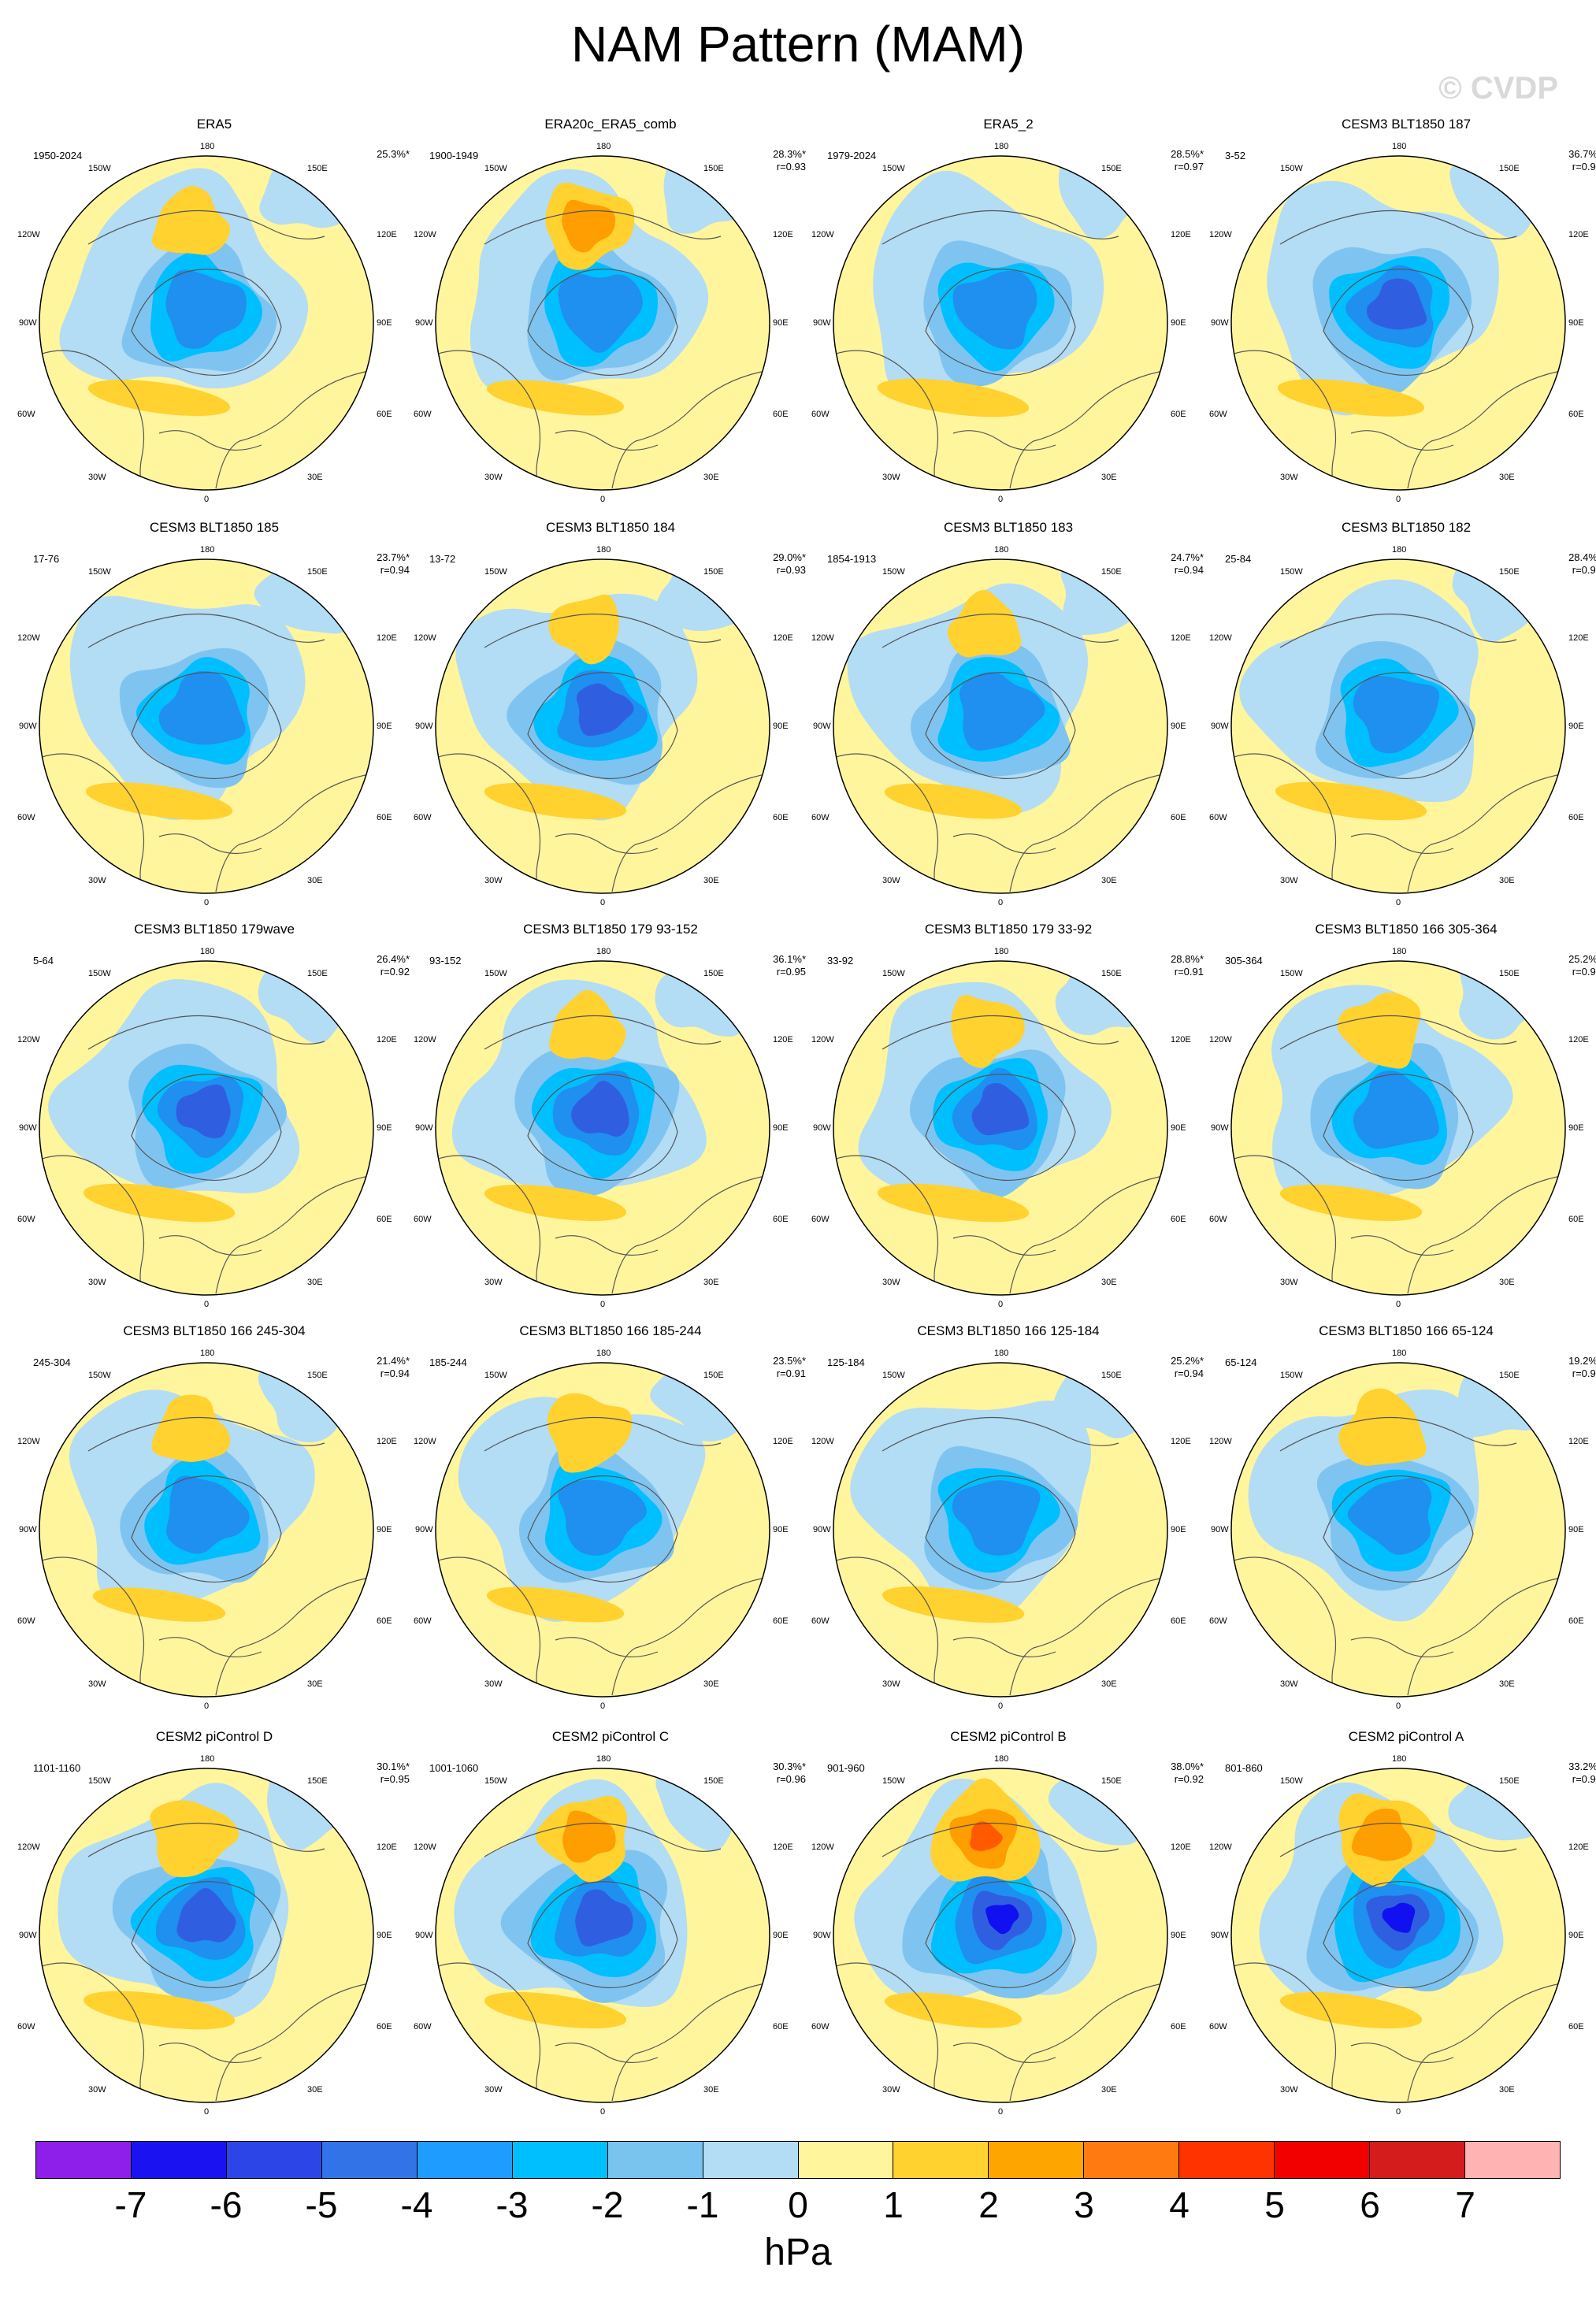  Describe the element at coordinates (58, 155) in the screenshot. I see `panel-year-range: 1950-2024` at that location.